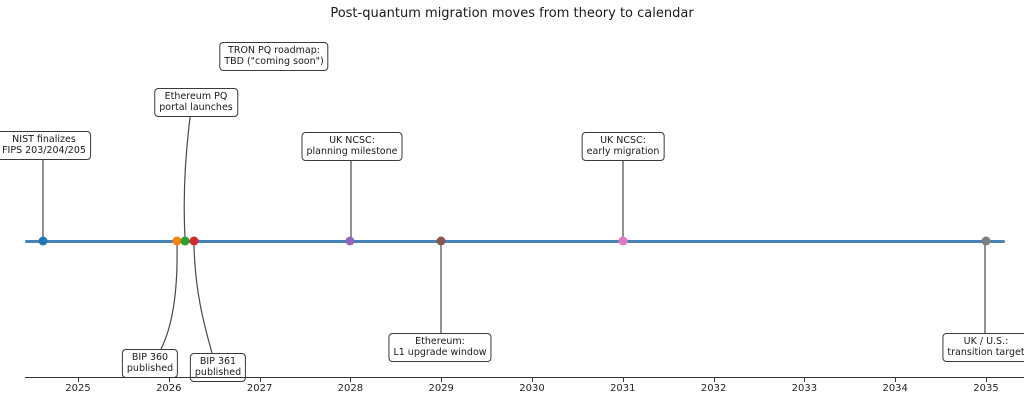  I want to click on event-dot-eth-portal, so click(185, 241).